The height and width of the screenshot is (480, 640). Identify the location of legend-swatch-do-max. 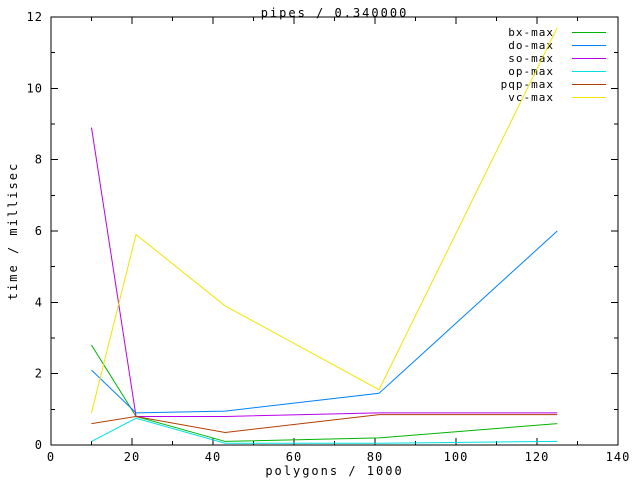
(589, 45).